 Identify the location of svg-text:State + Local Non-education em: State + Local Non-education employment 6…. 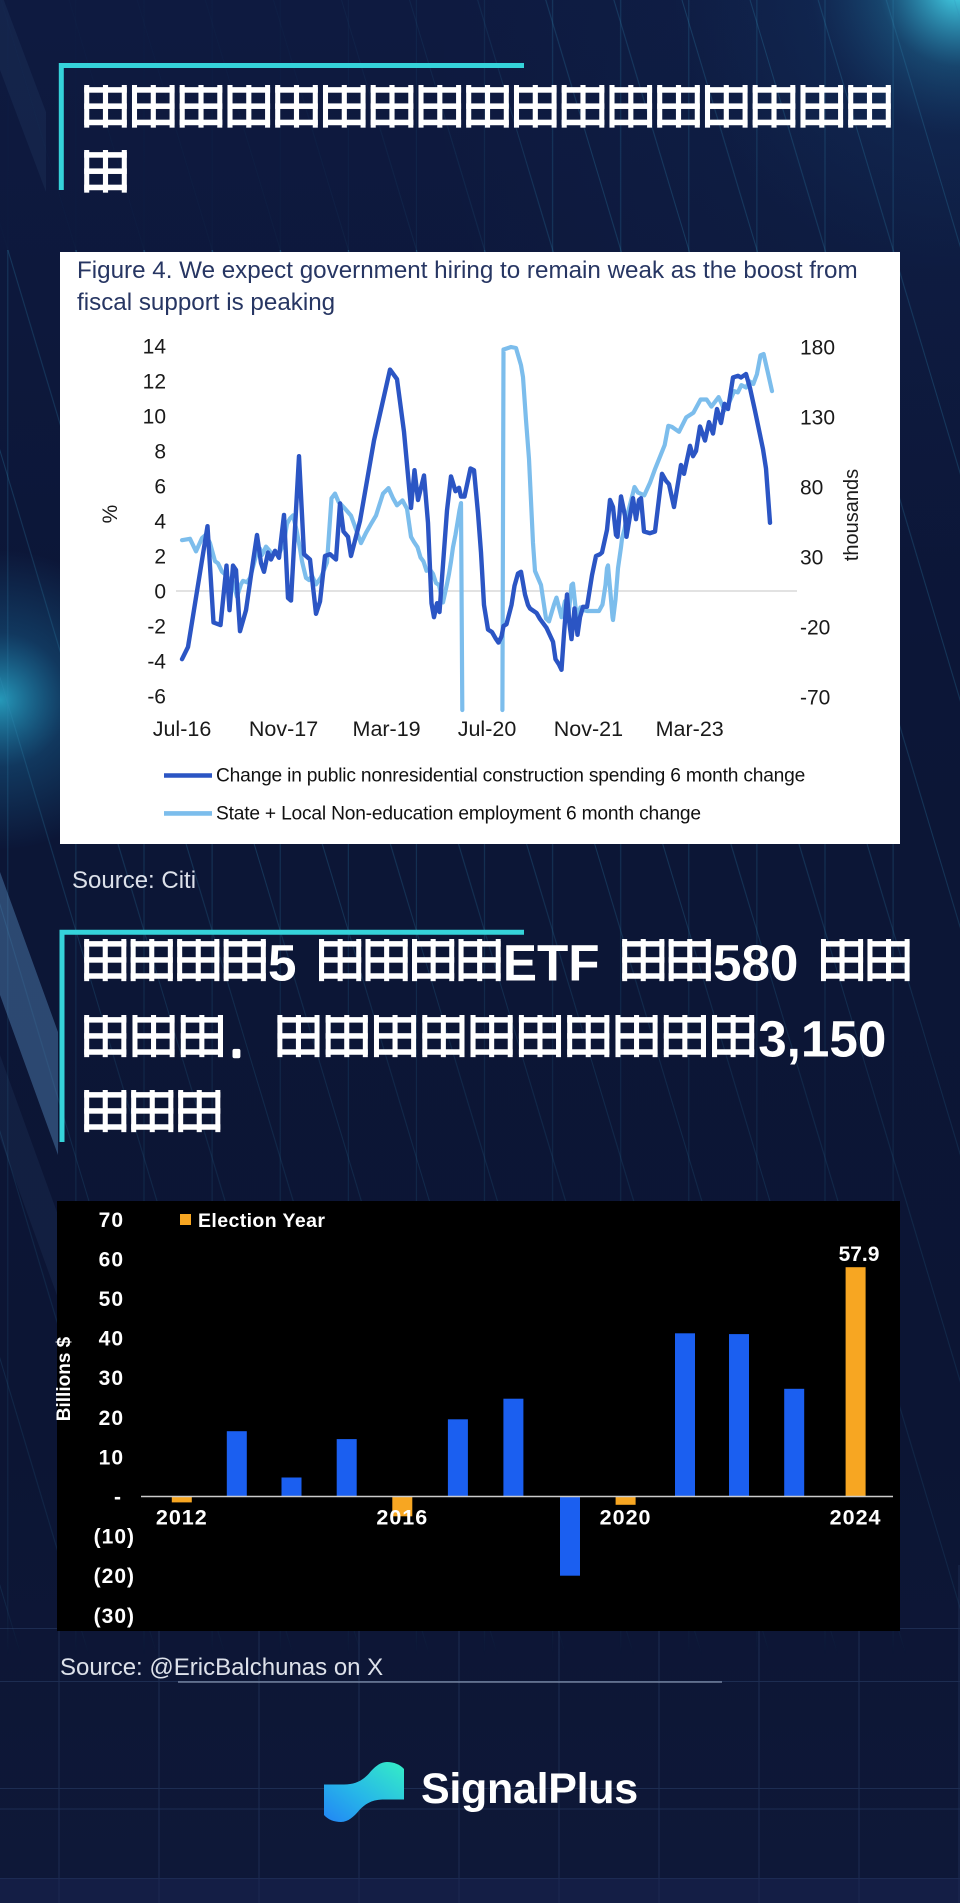
(458, 813).